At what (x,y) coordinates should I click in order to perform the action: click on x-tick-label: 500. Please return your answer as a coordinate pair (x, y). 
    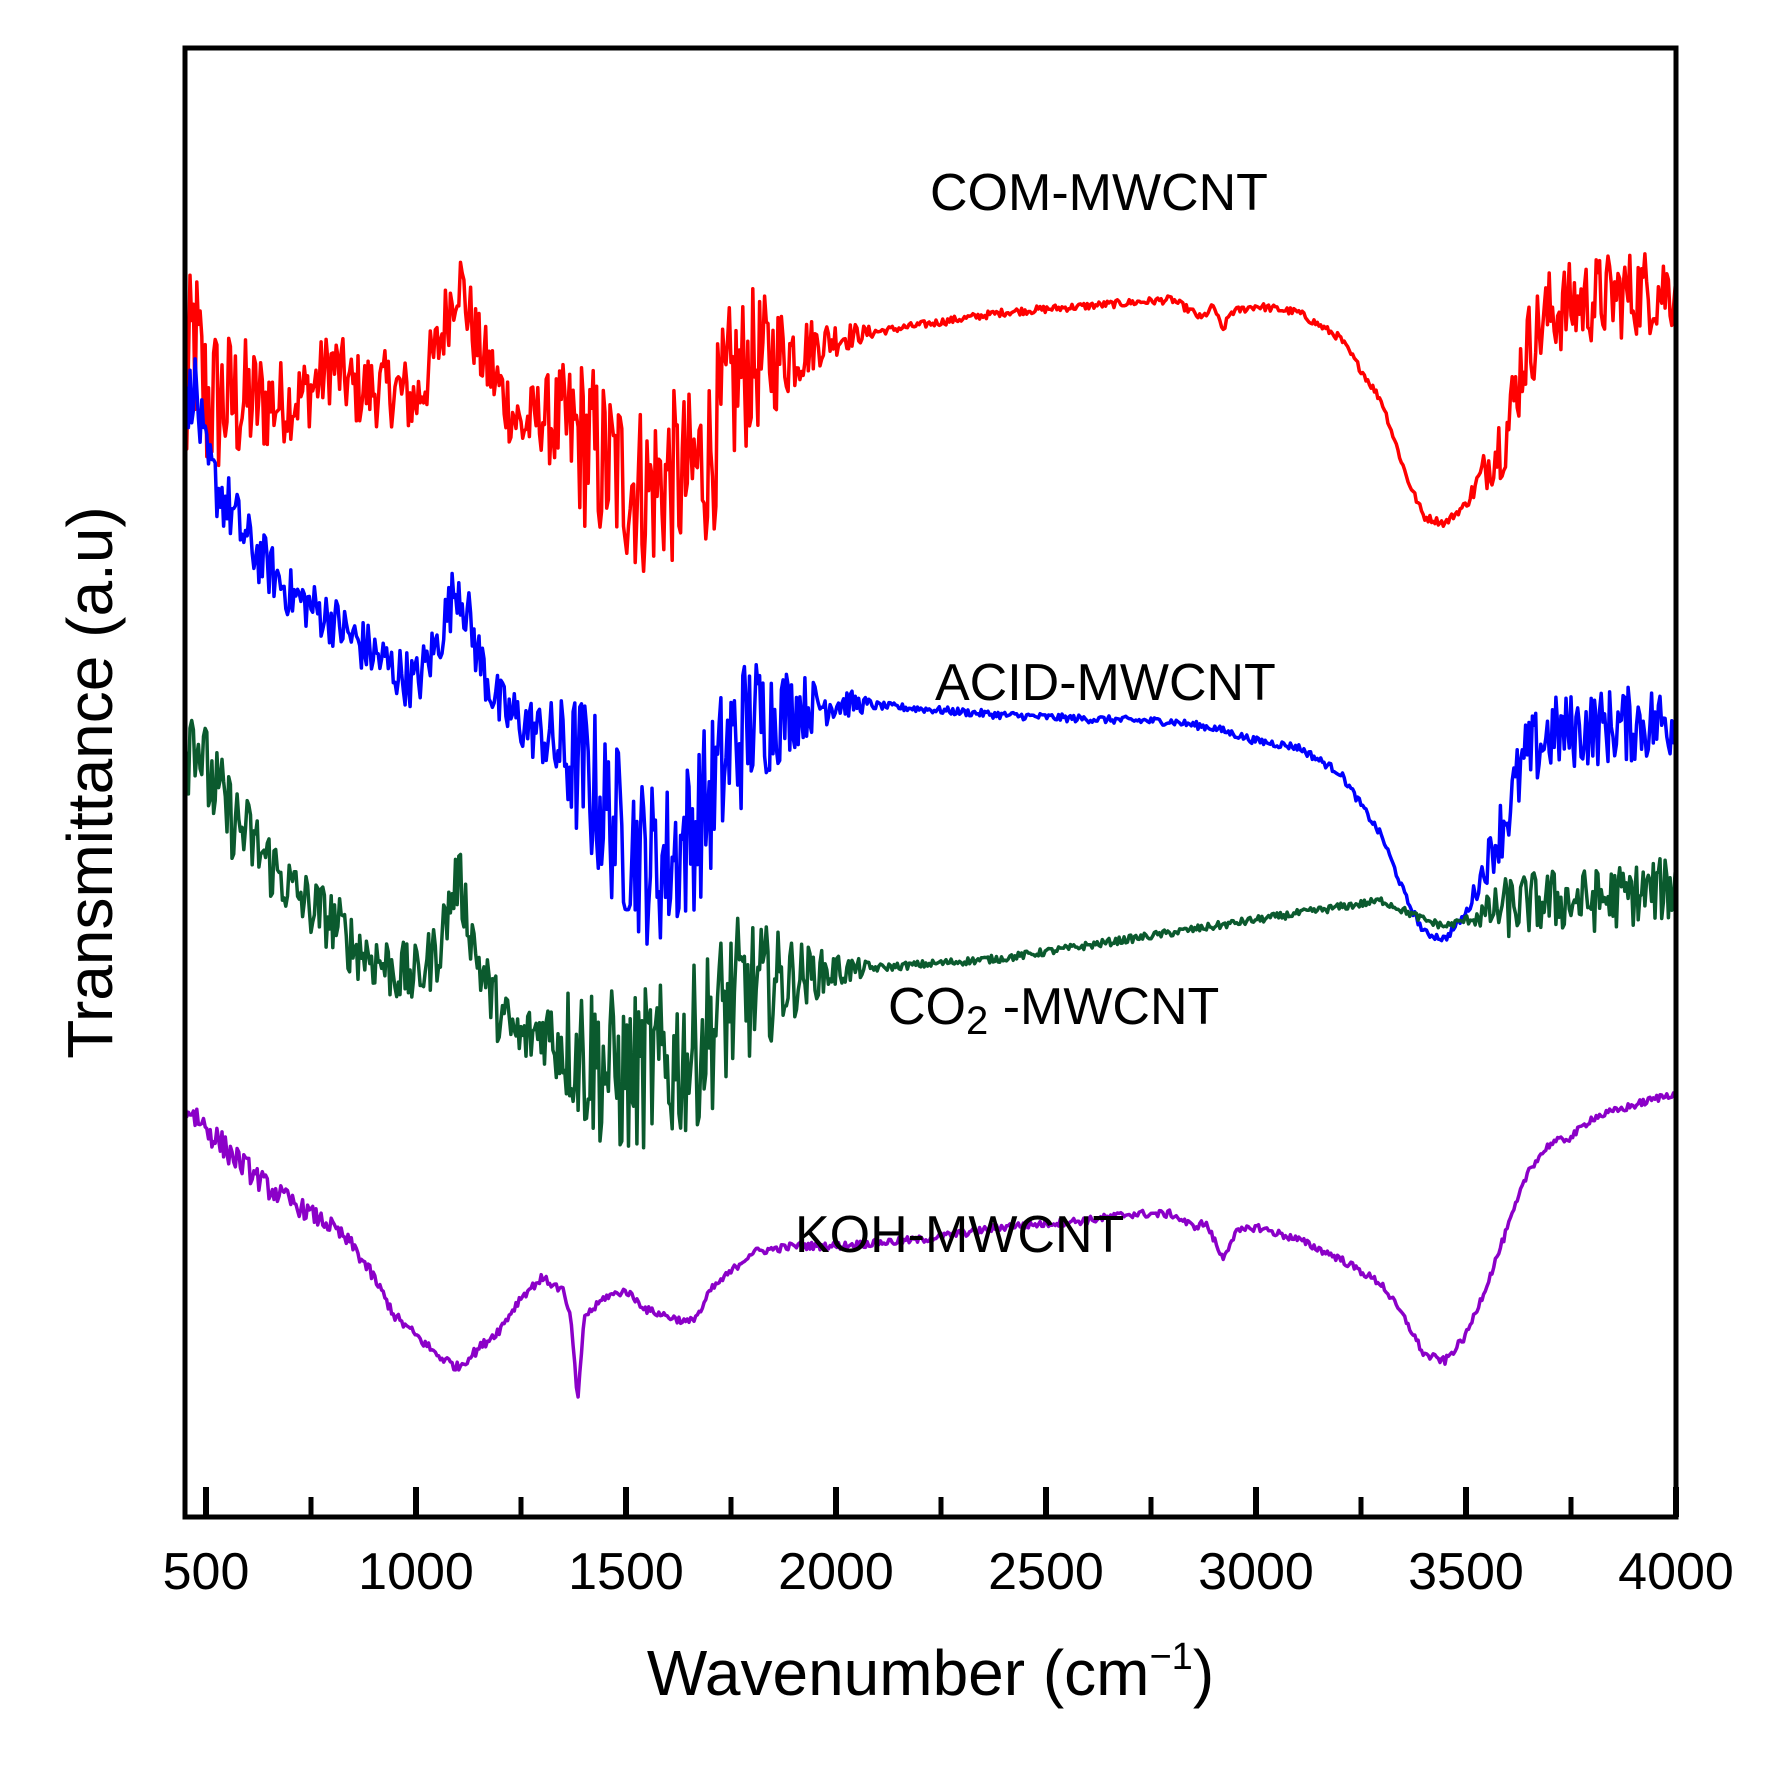
    Looking at the image, I should click on (206, 1572).